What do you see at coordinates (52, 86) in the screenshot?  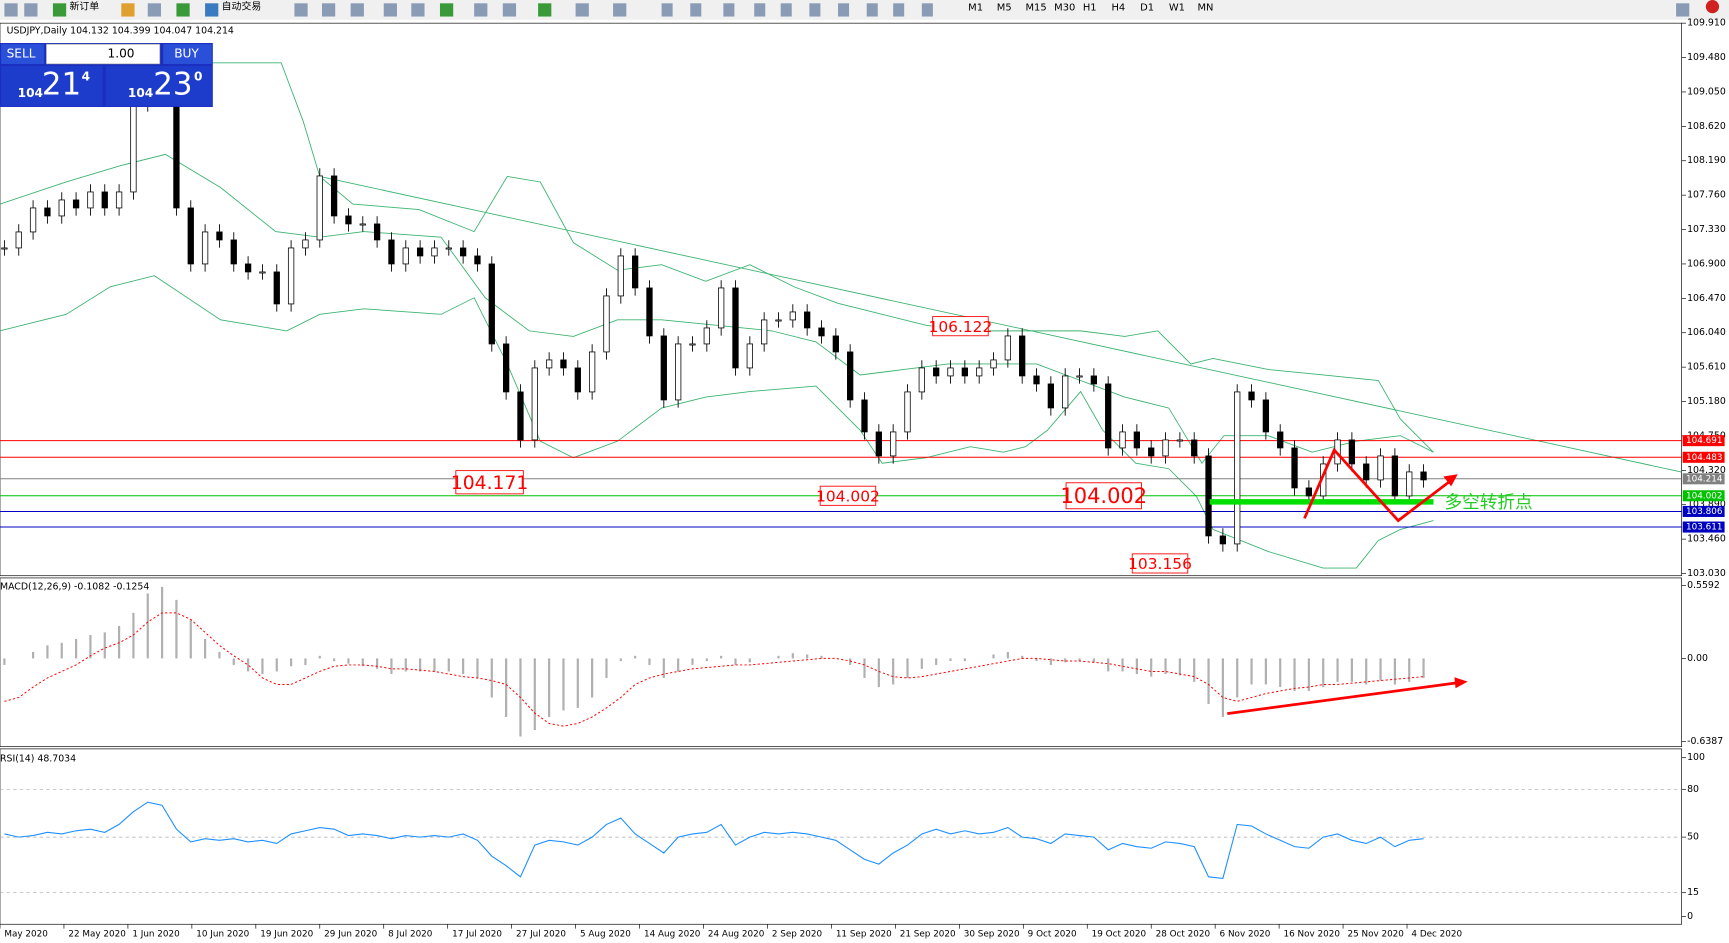 I see `sell-price-box` at bounding box center [52, 86].